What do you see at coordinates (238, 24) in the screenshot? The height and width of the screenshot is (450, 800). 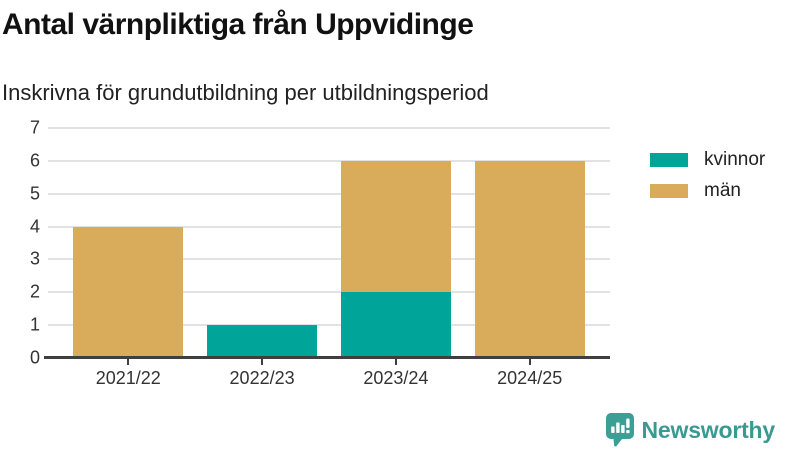 I see `chart-title: Antal värnpliktiga från Uppvidinge` at bounding box center [238, 24].